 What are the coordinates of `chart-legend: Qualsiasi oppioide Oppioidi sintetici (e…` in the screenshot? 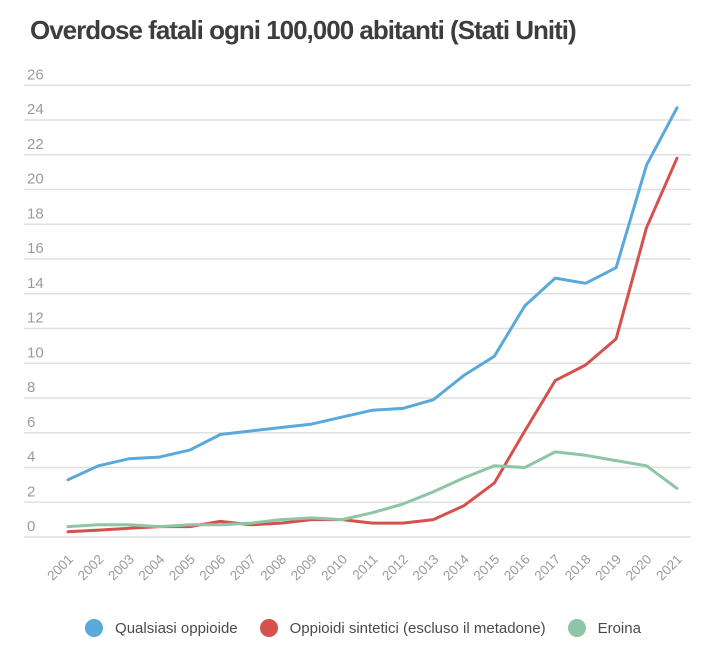 It's located at (363, 628).